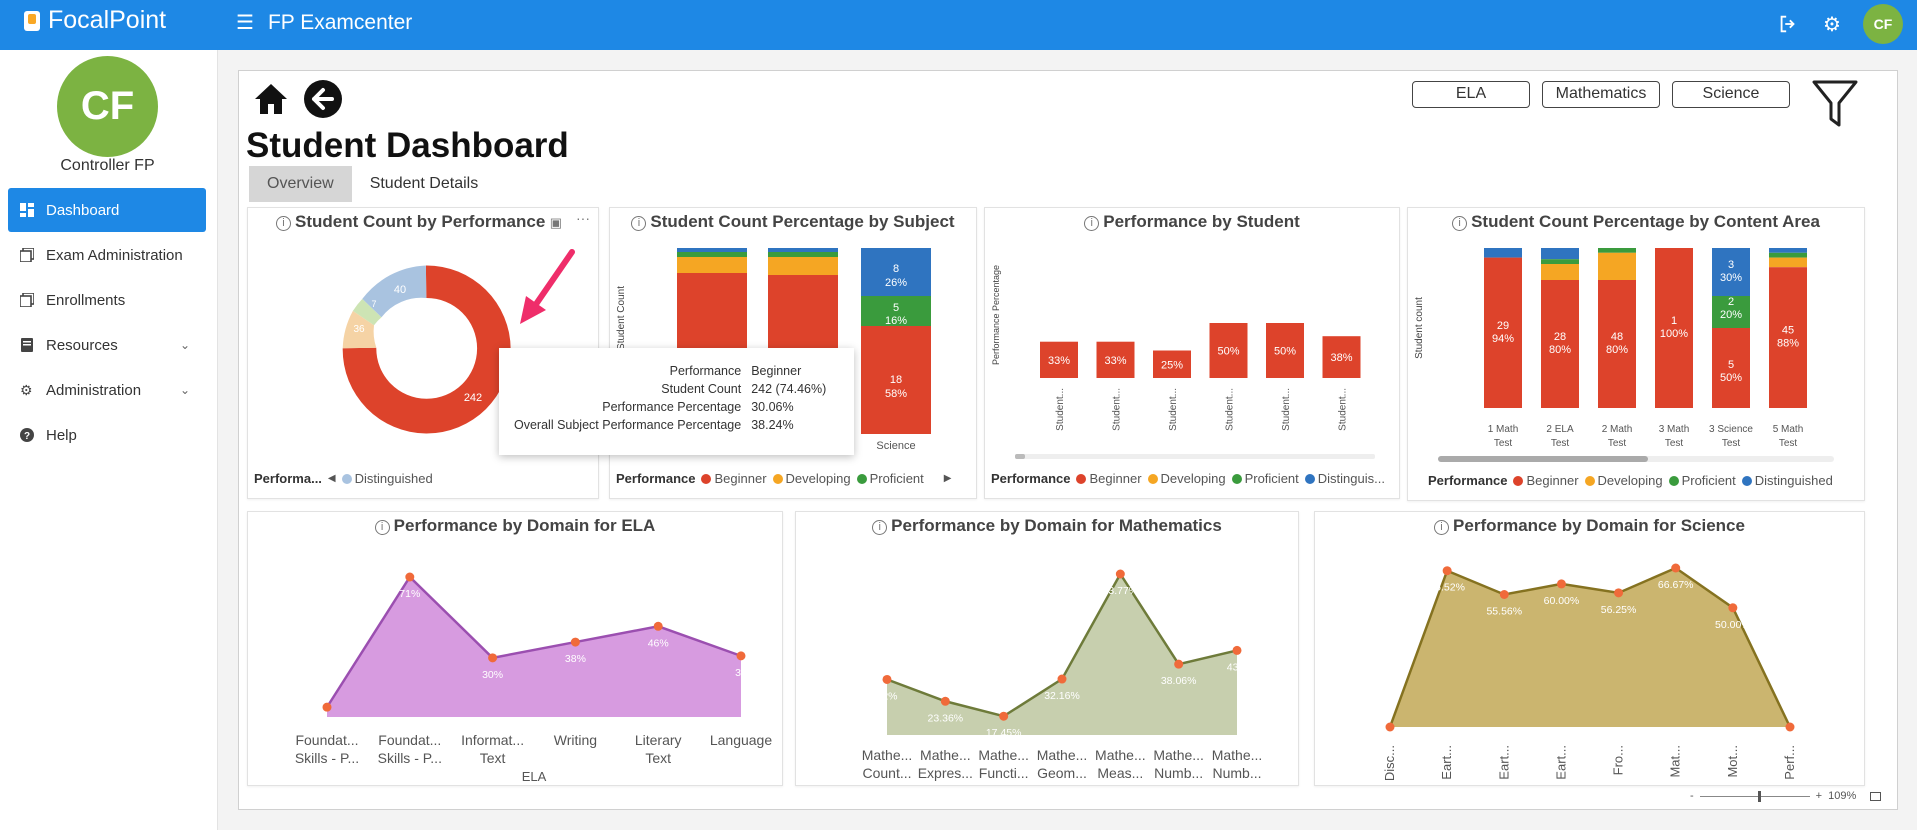 This screenshot has height=830, width=1917. What do you see at coordinates (107, 255) in the screenshot?
I see `sidebar-item-exam-administration: Exam Administration` at bounding box center [107, 255].